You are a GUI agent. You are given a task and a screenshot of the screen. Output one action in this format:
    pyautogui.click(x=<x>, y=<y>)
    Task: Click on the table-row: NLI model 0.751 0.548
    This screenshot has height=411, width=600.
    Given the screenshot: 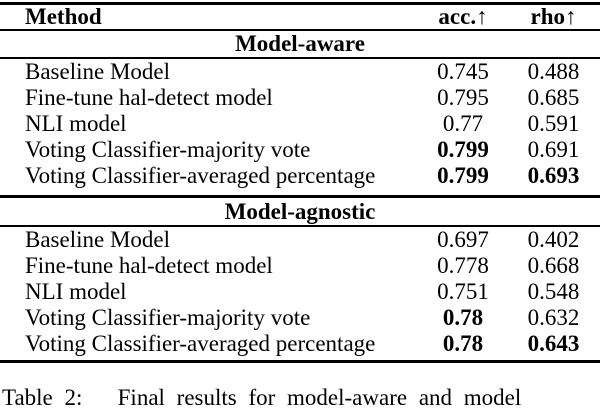 What is the action you would take?
    pyautogui.click(x=300, y=292)
    